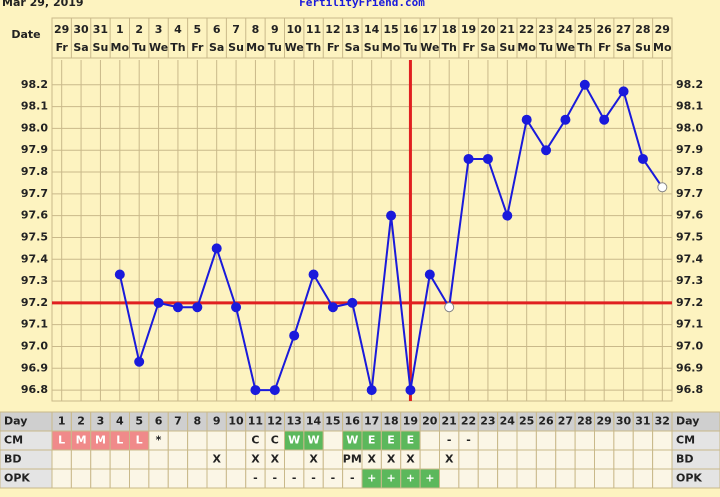 Image resolution: width=720 pixels, height=497 pixels. I want to click on y-tick-label-right: 98.0, so click(689, 127).